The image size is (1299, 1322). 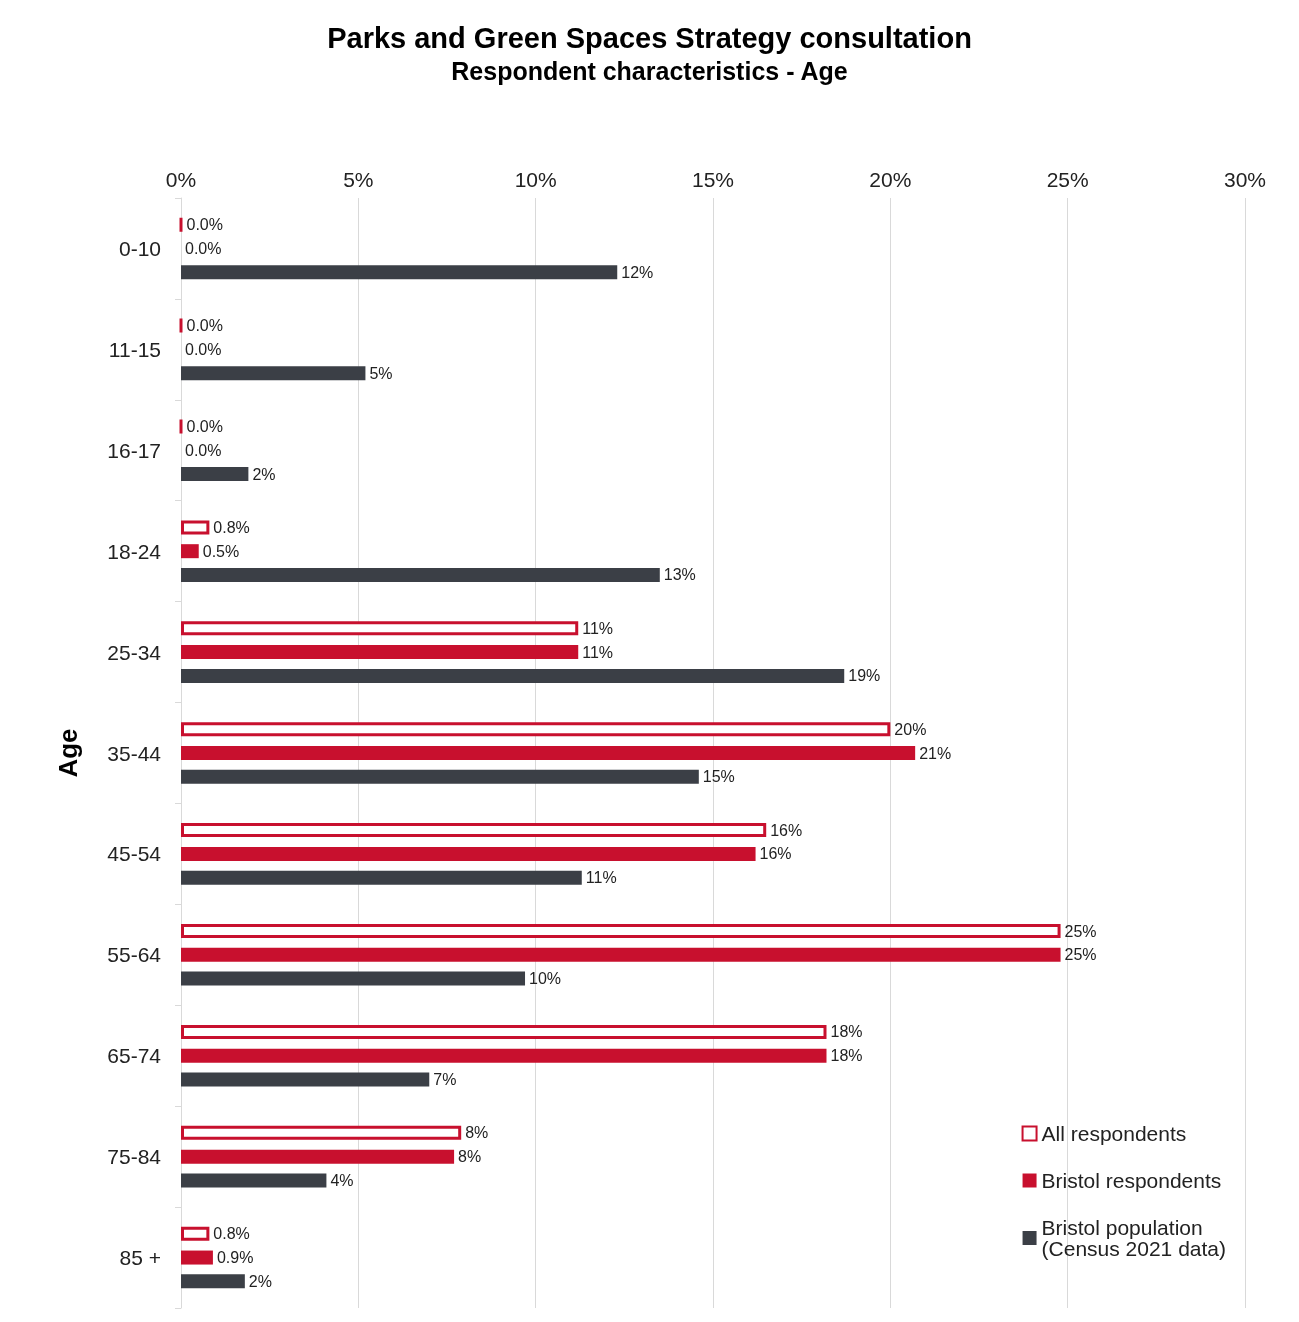 What do you see at coordinates (713, 179) in the screenshot?
I see `x-tick-label: 15%` at bounding box center [713, 179].